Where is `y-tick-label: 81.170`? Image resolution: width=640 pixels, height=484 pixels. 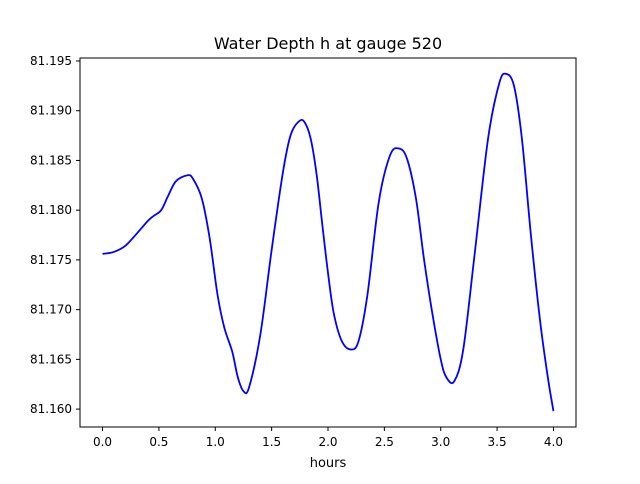 y-tick-label: 81.170 is located at coordinates (51, 310).